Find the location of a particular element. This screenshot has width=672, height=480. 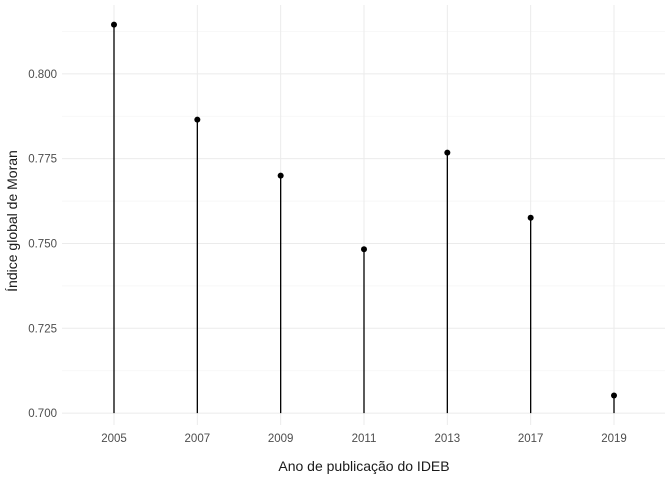

y-tick-label: 0.700 is located at coordinates (42, 414).